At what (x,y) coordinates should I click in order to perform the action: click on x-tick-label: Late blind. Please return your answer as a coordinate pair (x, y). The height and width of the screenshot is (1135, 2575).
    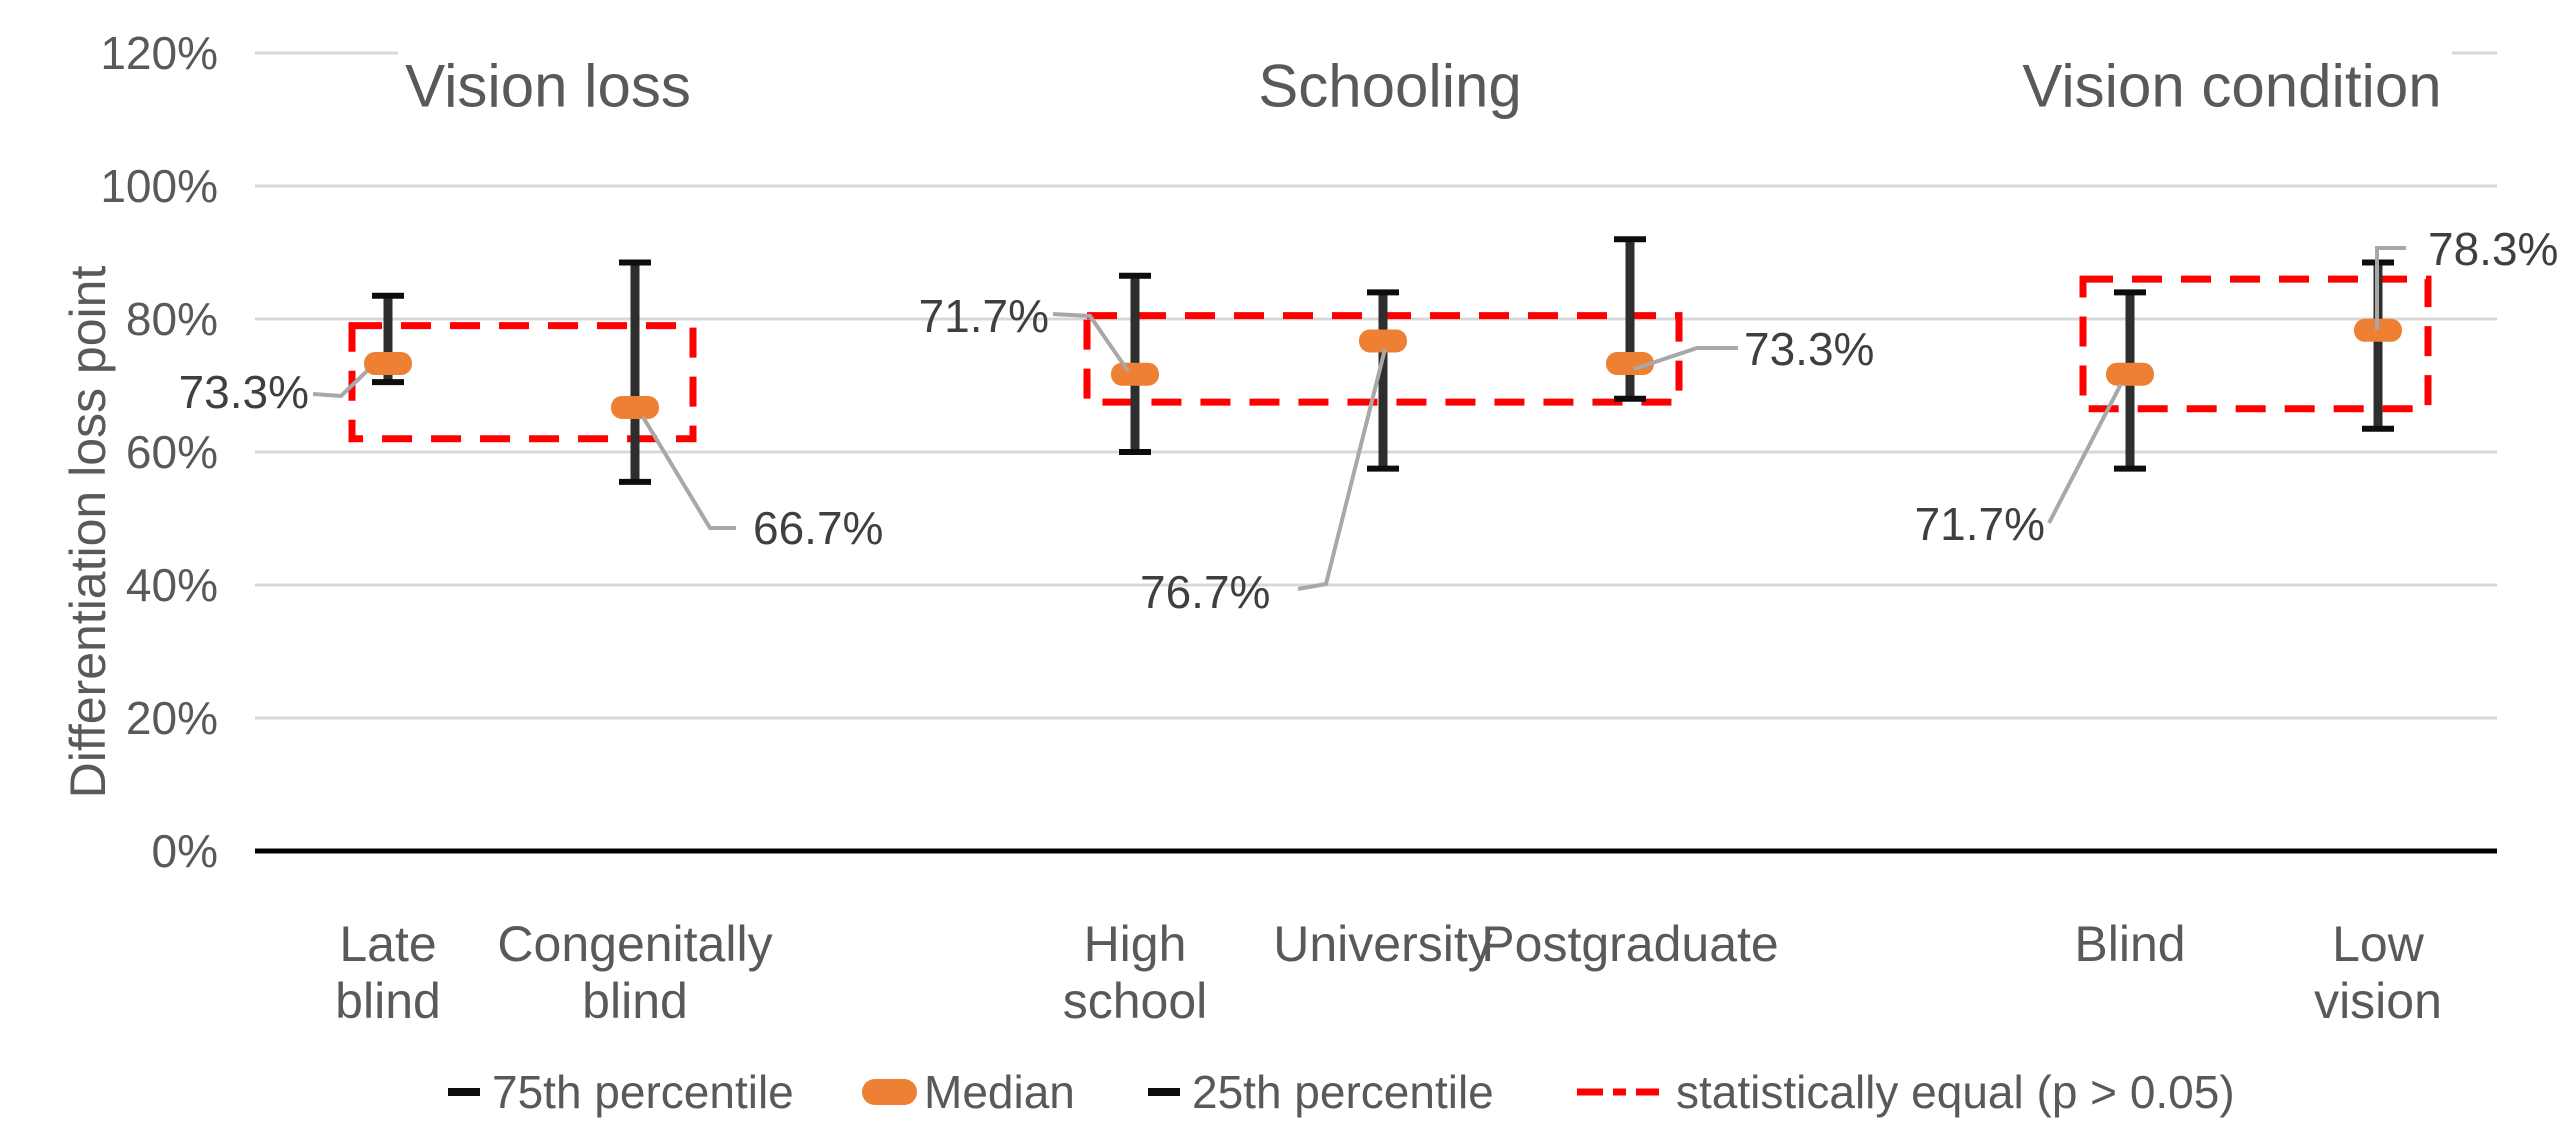
    Looking at the image, I should click on (388, 972).